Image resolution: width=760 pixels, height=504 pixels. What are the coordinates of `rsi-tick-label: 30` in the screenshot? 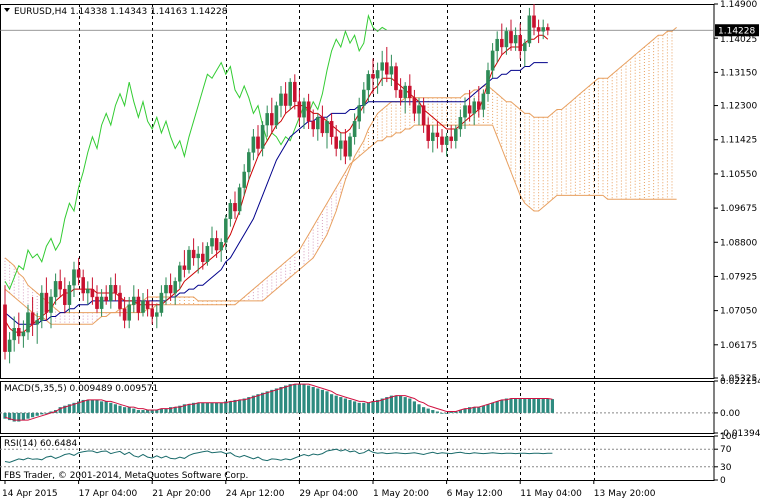 It's located at (726, 468).